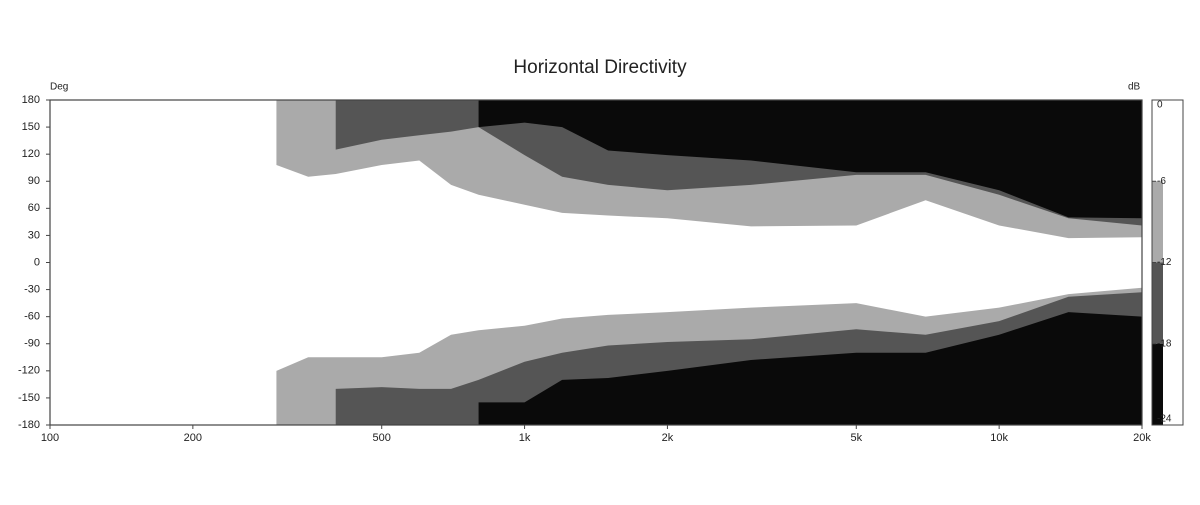  What do you see at coordinates (34, 181) in the screenshot?
I see `y-tick-label: 90` at bounding box center [34, 181].